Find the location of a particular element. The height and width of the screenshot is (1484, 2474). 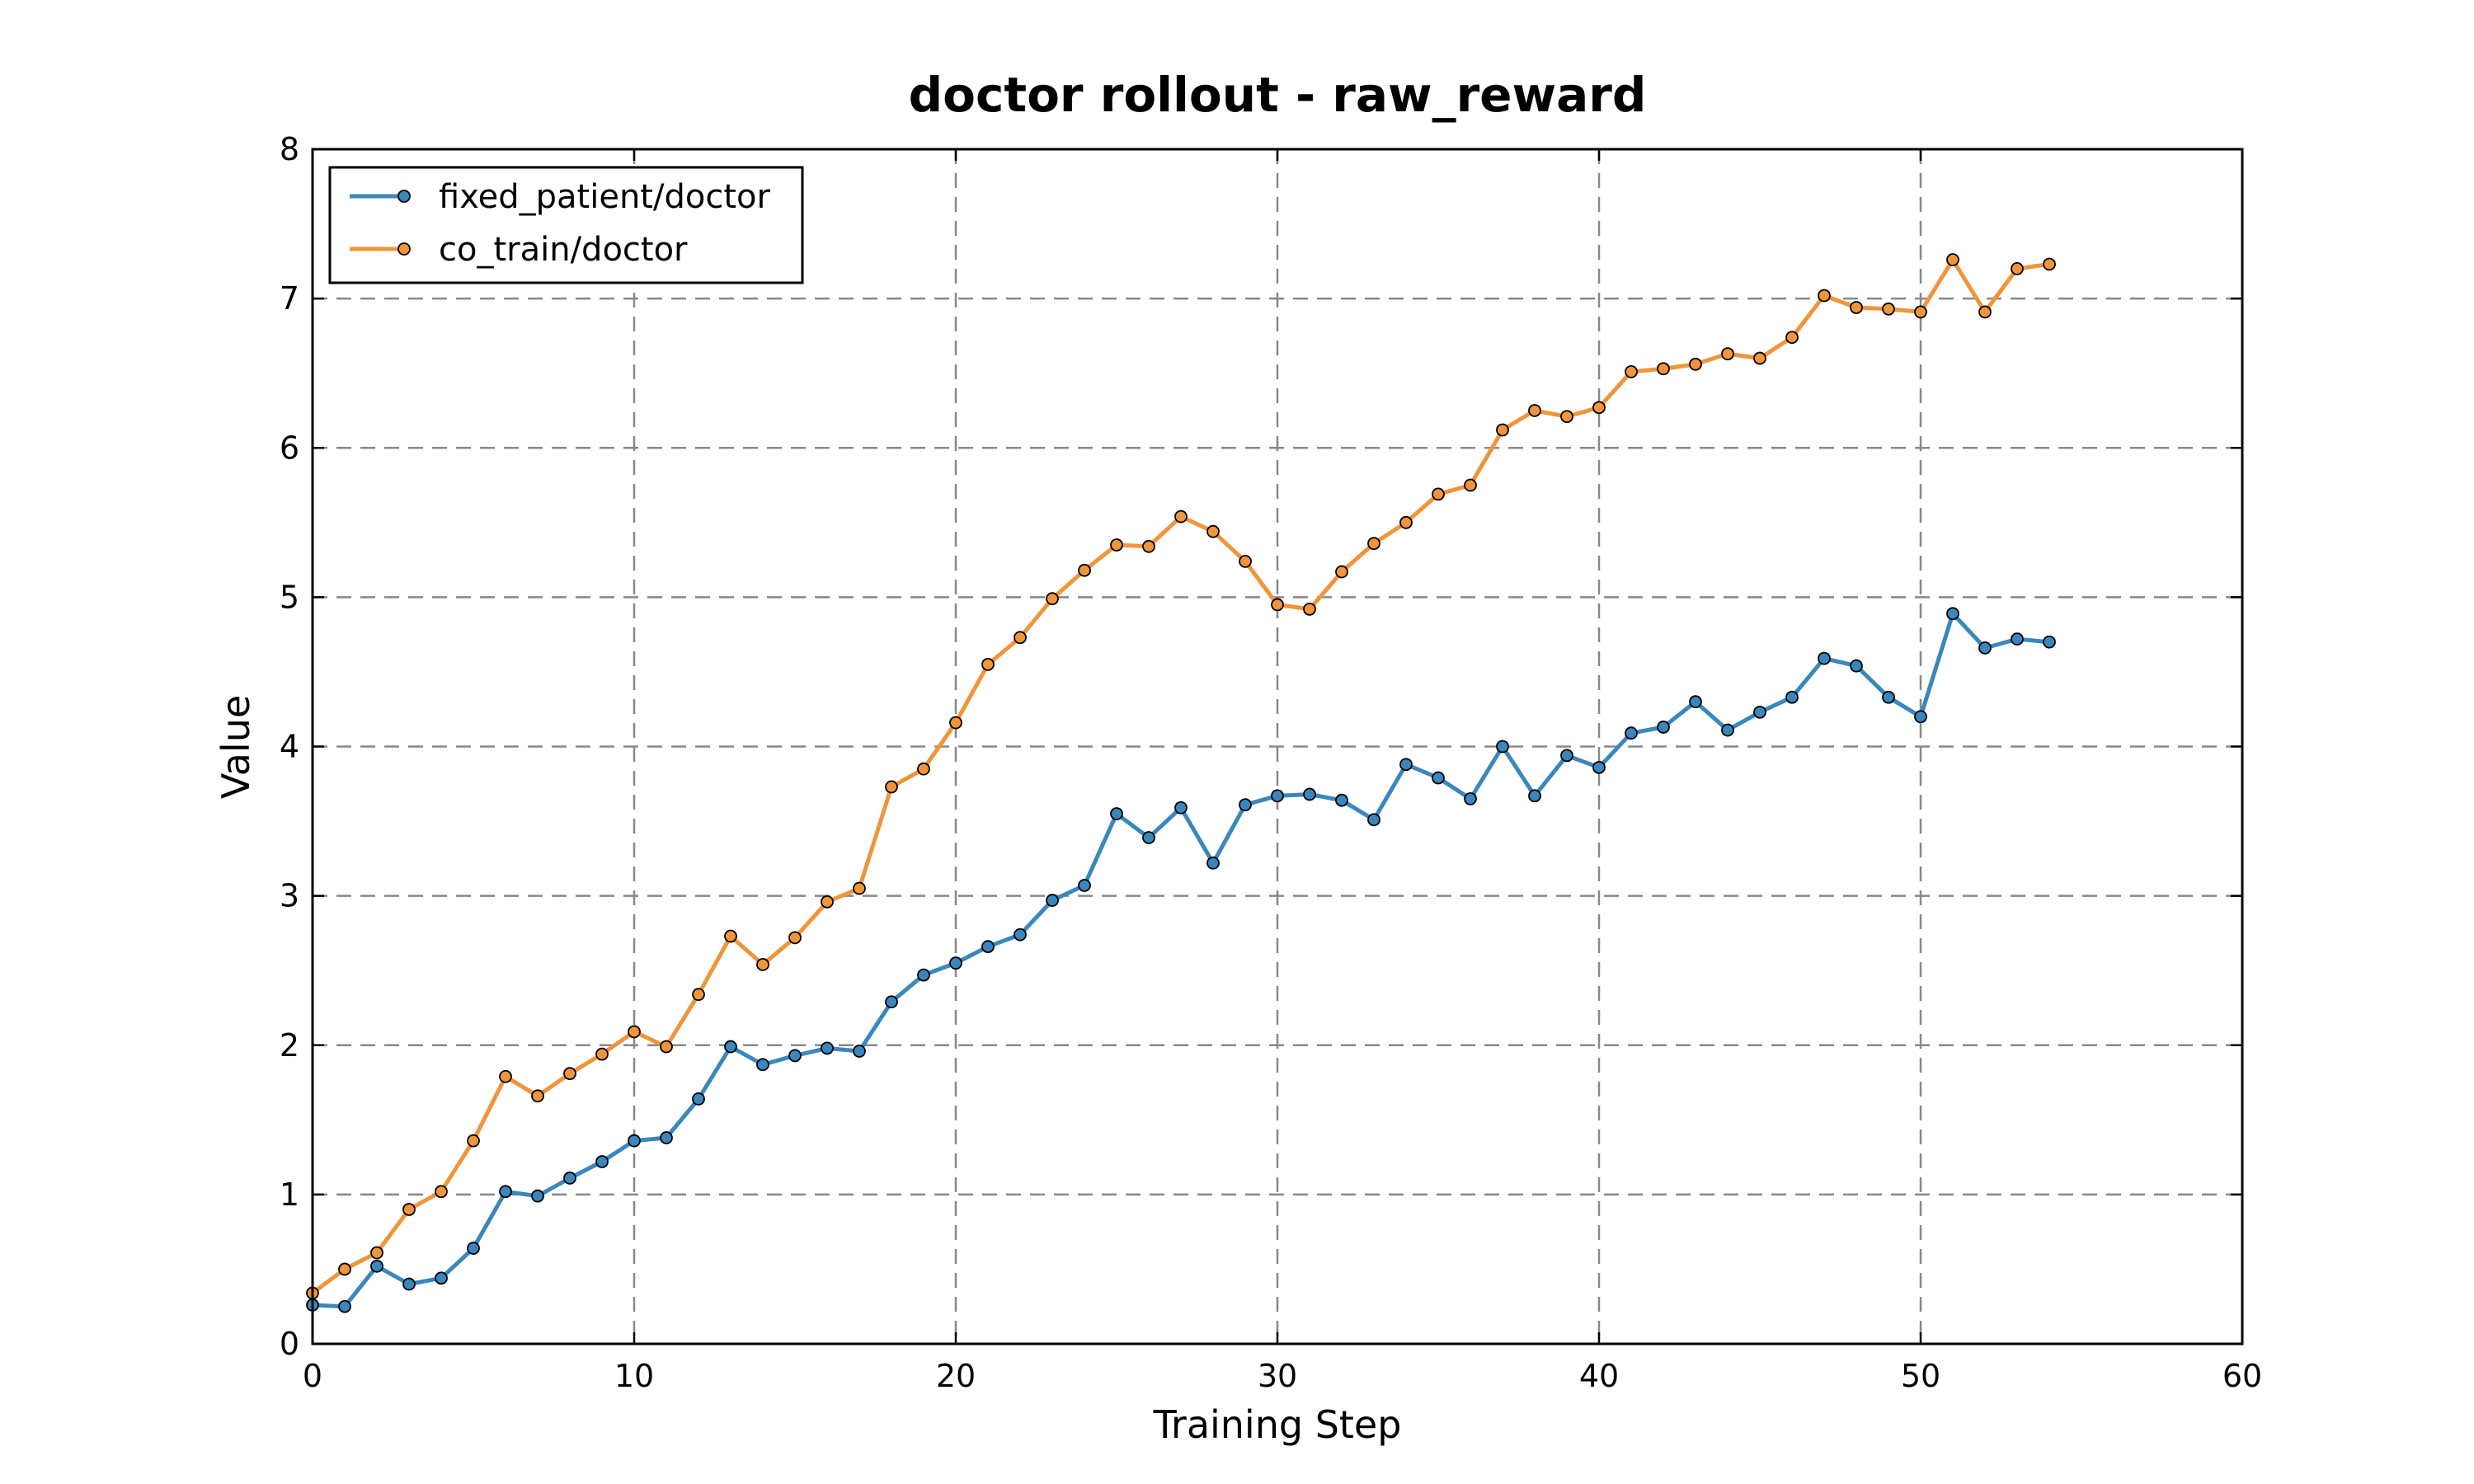

legend-label: co_train/doctor is located at coordinates (563, 250).